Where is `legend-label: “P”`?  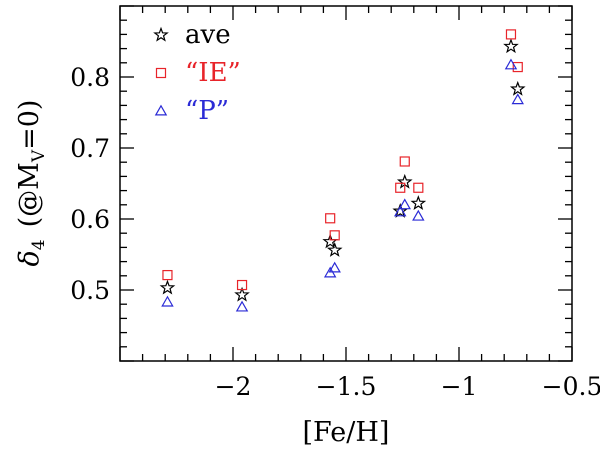
legend-label: “P” is located at coordinates (207, 111).